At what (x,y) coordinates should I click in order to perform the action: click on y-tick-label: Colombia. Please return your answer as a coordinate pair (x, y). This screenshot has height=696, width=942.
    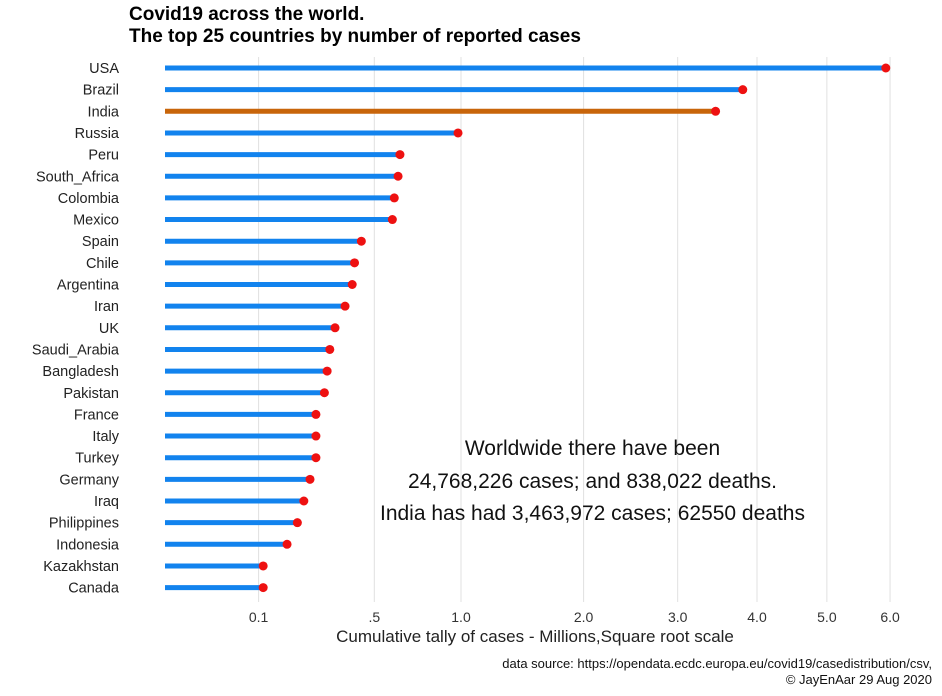
    Looking at the image, I should click on (89, 199).